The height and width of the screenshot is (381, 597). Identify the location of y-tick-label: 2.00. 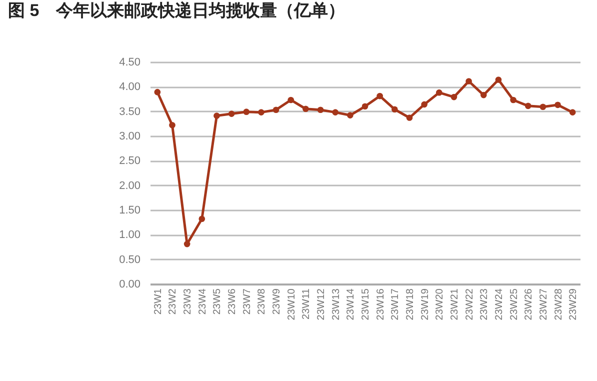
(129, 186).